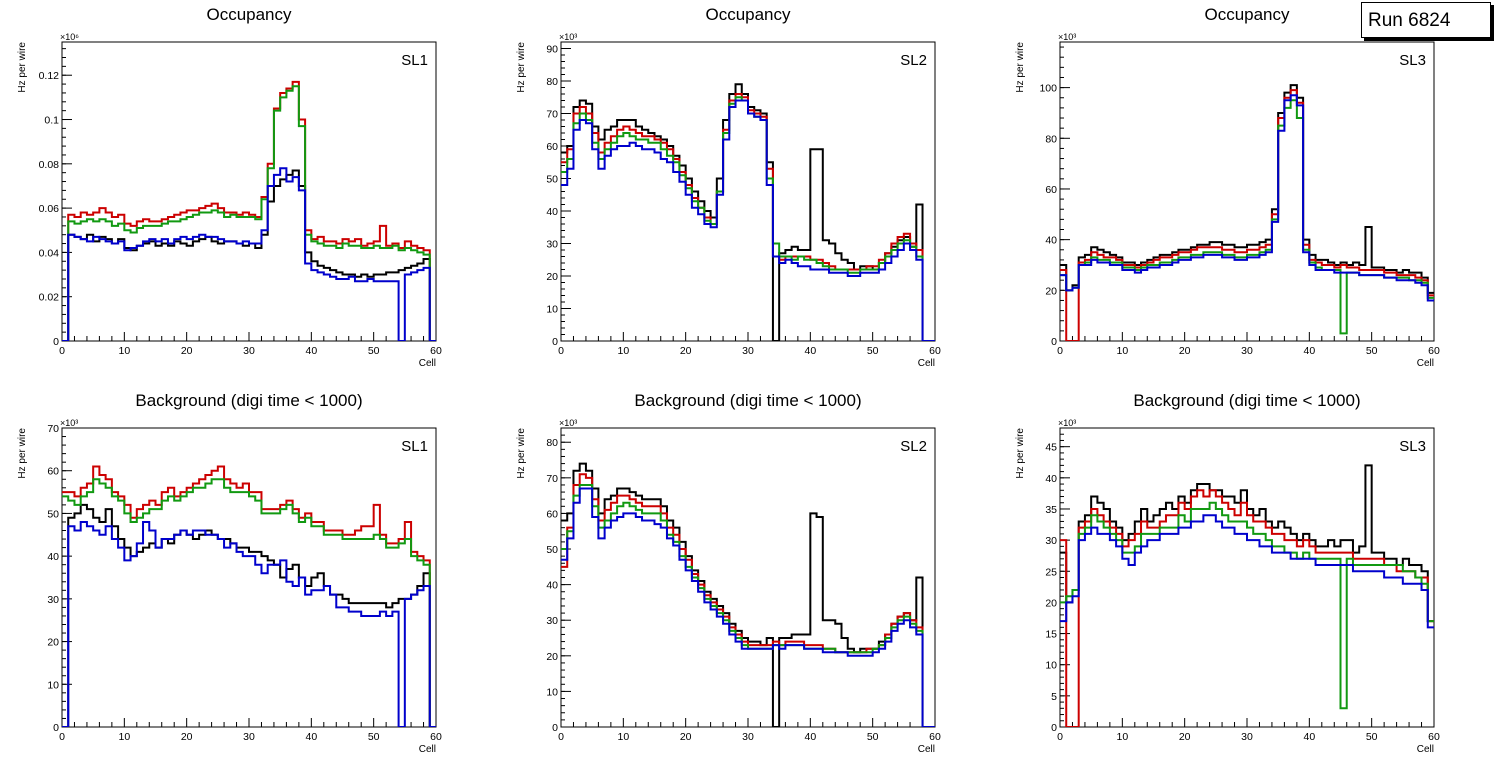  What do you see at coordinates (49, 76) in the screenshot?
I see `y-tick-label: 0.12` at bounding box center [49, 76].